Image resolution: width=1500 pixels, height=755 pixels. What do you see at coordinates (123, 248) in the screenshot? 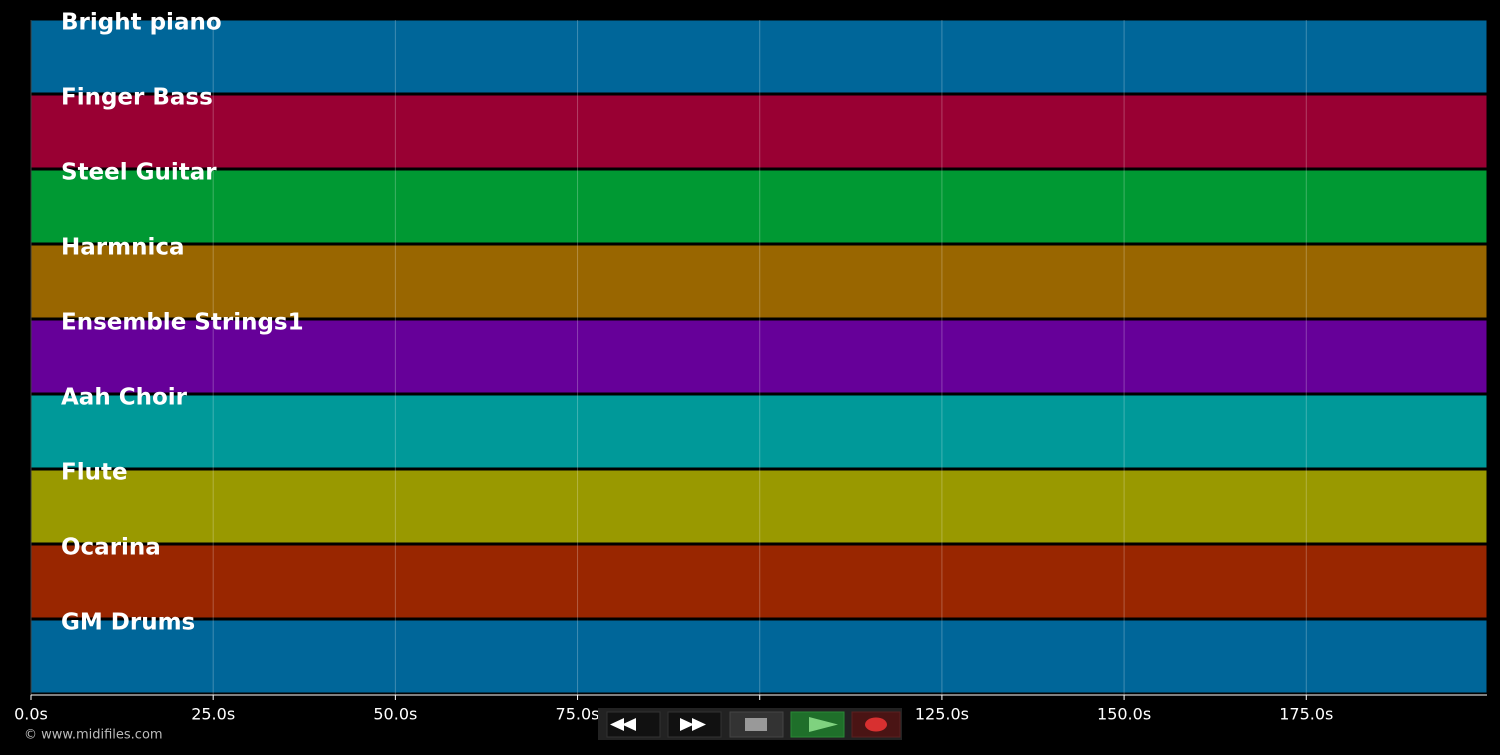
I see `track-name: Harmnica` at bounding box center [123, 248].